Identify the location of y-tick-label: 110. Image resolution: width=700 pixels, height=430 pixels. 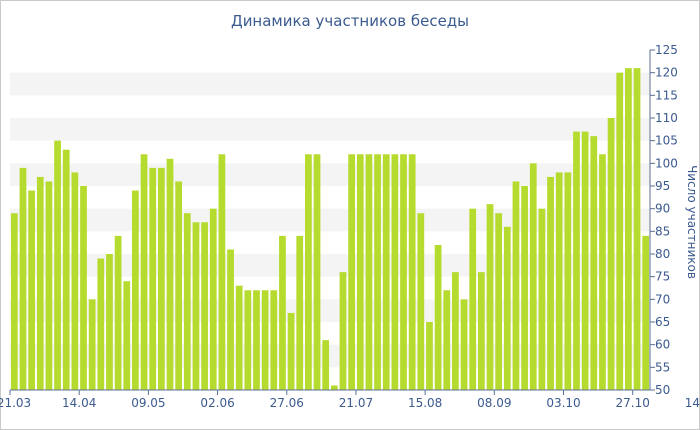
(666, 118).